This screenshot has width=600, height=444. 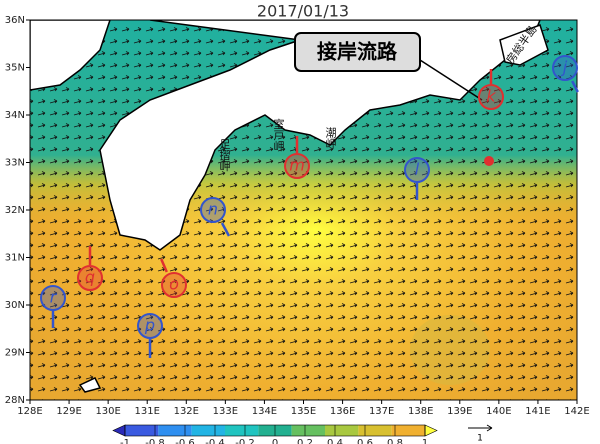 I want to click on marker-label: o, so click(x=174, y=284).